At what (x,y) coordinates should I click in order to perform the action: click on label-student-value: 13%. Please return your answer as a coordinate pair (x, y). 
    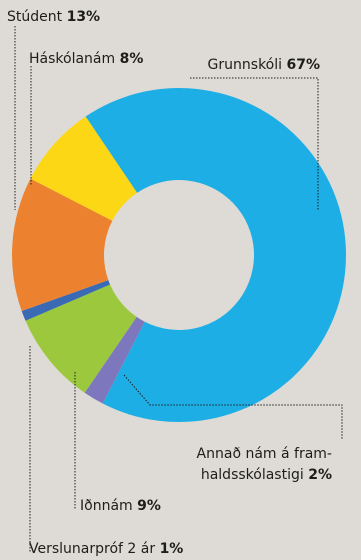
    Looking at the image, I should click on (83, 17).